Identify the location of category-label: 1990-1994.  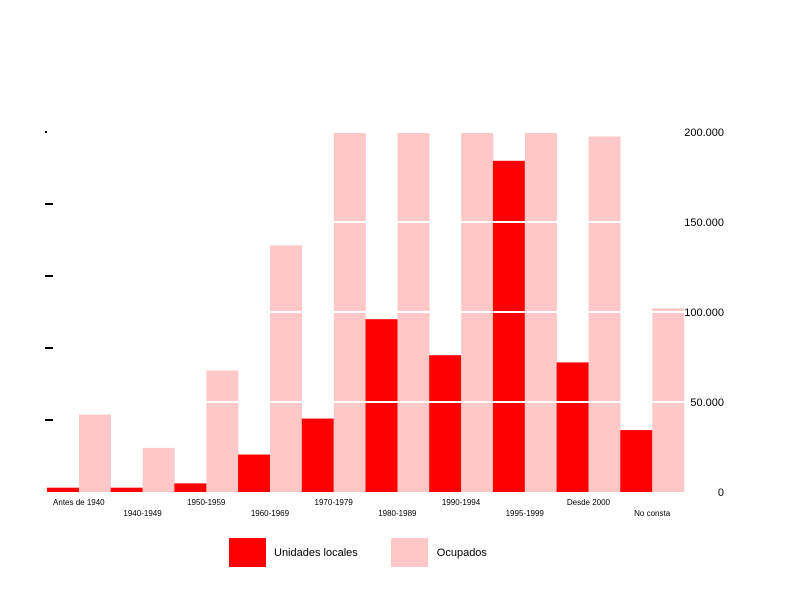
(461, 502).